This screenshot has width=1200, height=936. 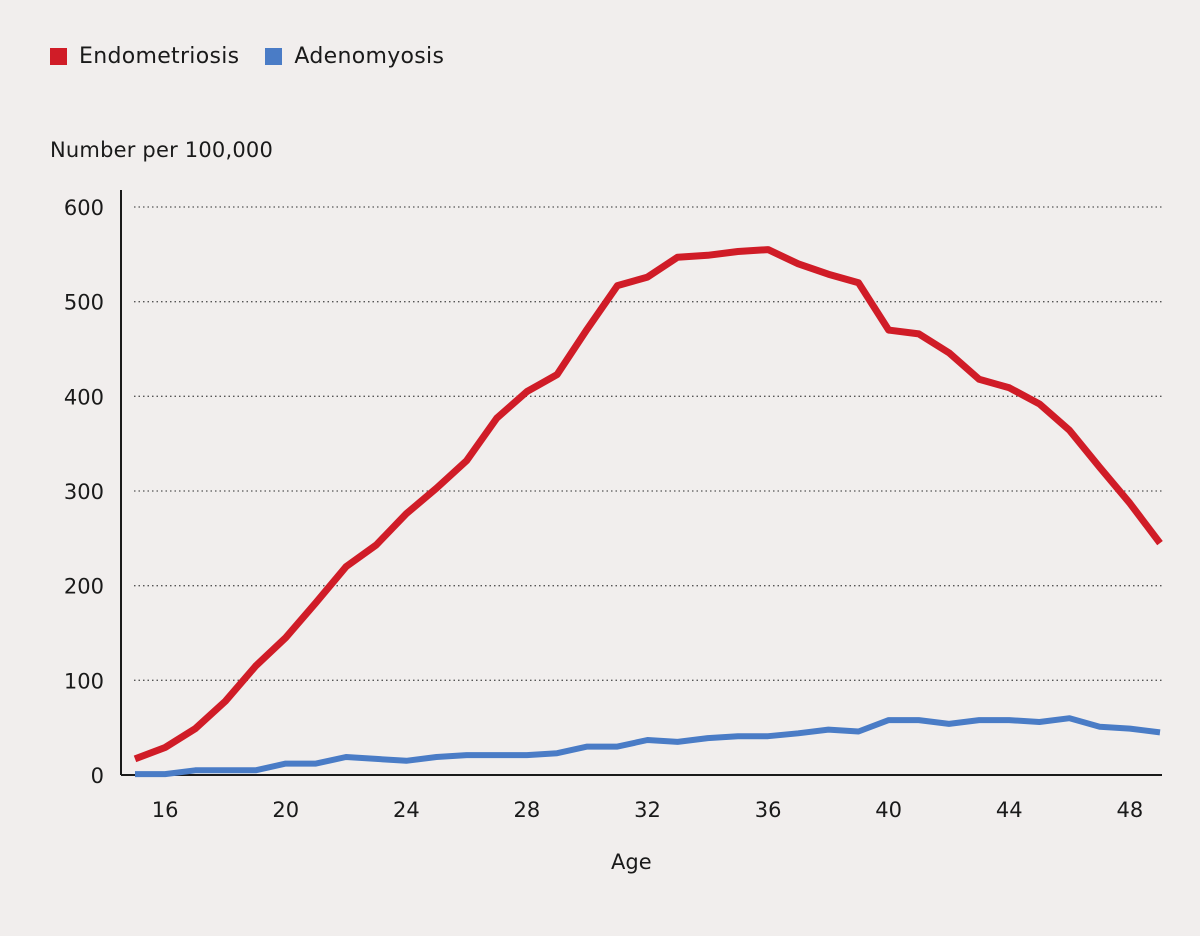 What do you see at coordinates (888, 810) in the screenshot?
I see `x-tick-label: 40` at bounding box center [888, 810].